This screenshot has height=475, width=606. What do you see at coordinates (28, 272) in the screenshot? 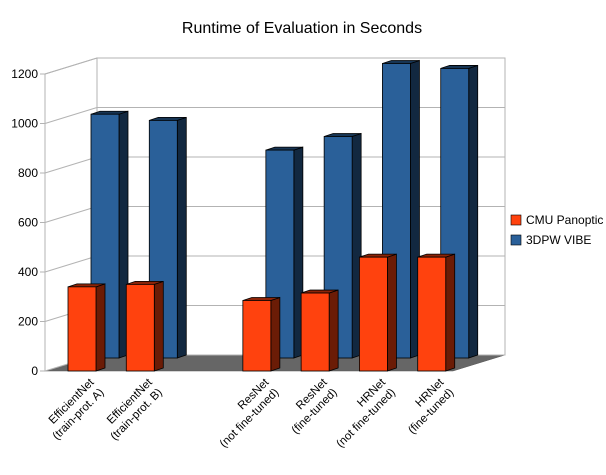
I see `y-tick-label: 400` at bounding box center [28, 272].